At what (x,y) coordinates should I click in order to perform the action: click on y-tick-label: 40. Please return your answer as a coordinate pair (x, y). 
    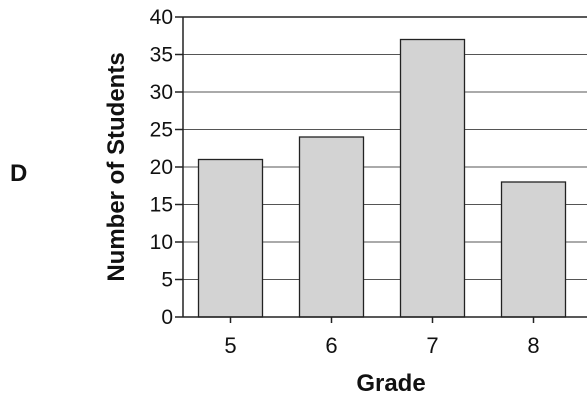
    Looking at the image, I should click on (161, 17).